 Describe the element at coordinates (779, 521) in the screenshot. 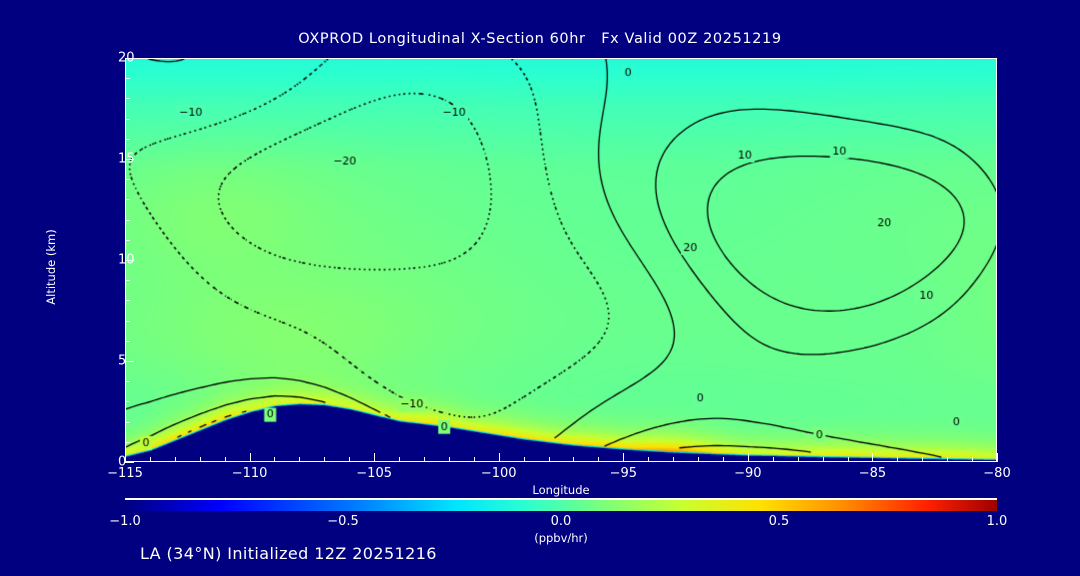

I see `colorbar-tick-label: 0.5` at that location.